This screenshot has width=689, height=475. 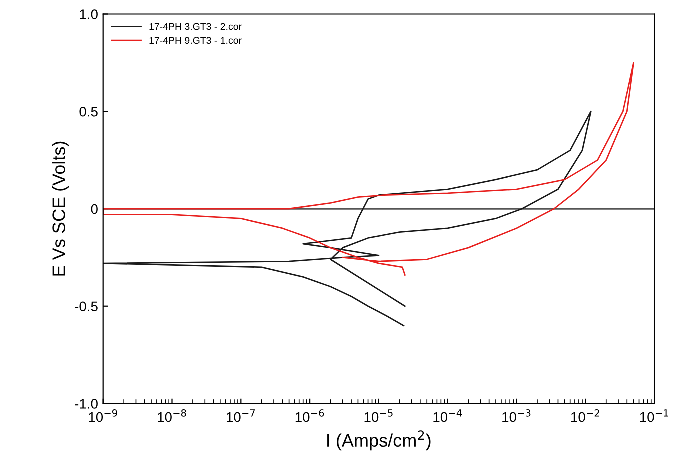 I want to click on x-tick-label: 10$^{−2}$, so click(x=586, y=416).